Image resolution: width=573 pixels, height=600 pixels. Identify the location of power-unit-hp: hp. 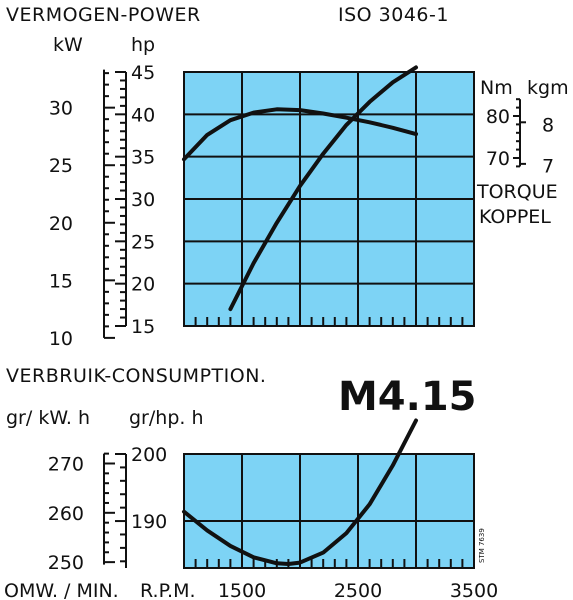
(143, 45).